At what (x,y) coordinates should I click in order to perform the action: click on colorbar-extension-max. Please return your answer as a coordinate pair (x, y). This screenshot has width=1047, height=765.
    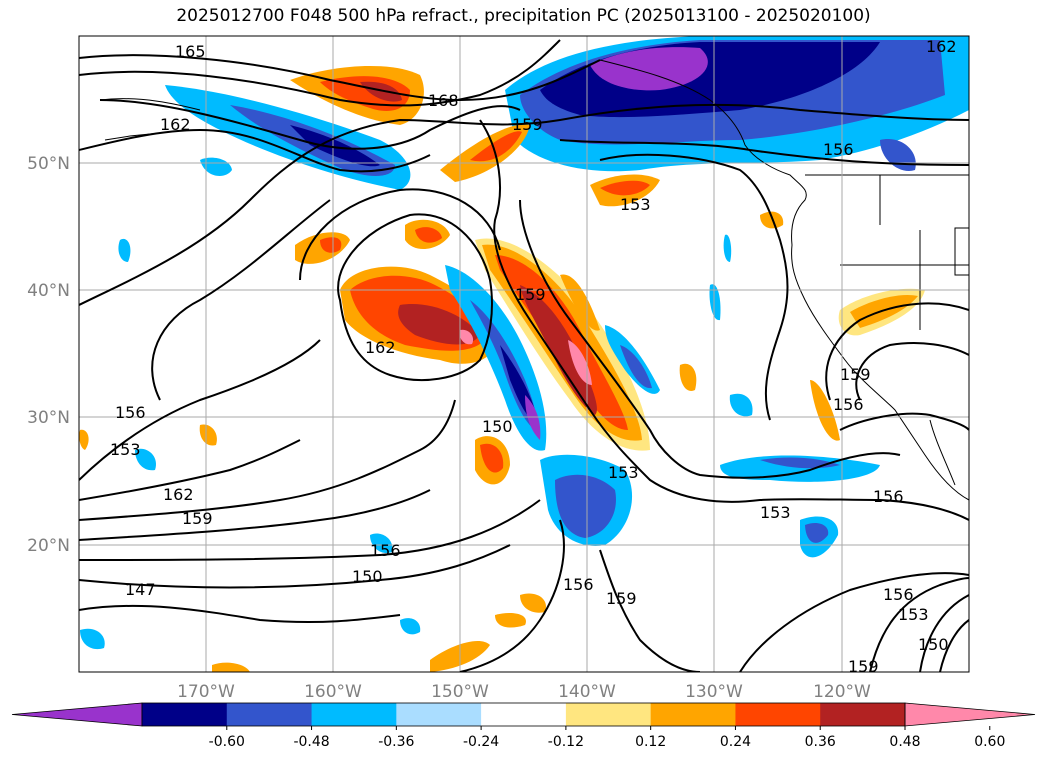
    Looking at the image, I should click on (970, 714).